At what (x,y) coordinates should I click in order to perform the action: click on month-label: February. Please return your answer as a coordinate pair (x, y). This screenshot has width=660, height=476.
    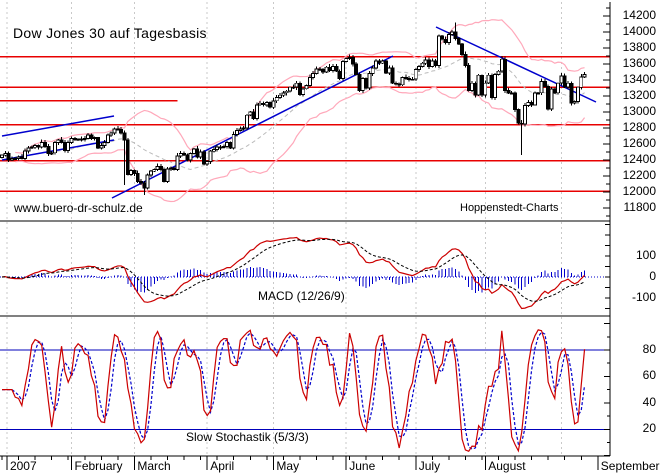
    Looking at the image, I should click on (98, 466).